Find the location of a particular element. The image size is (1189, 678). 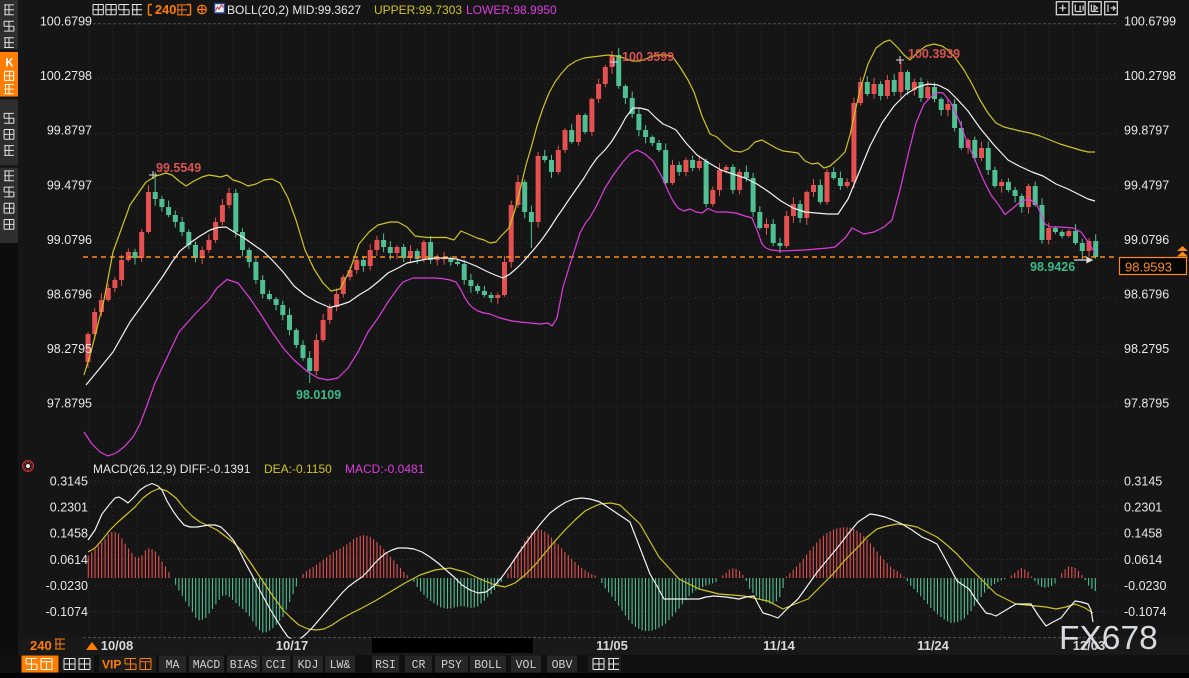

svg-text: 10/17 is located at coordinates (292, 645).